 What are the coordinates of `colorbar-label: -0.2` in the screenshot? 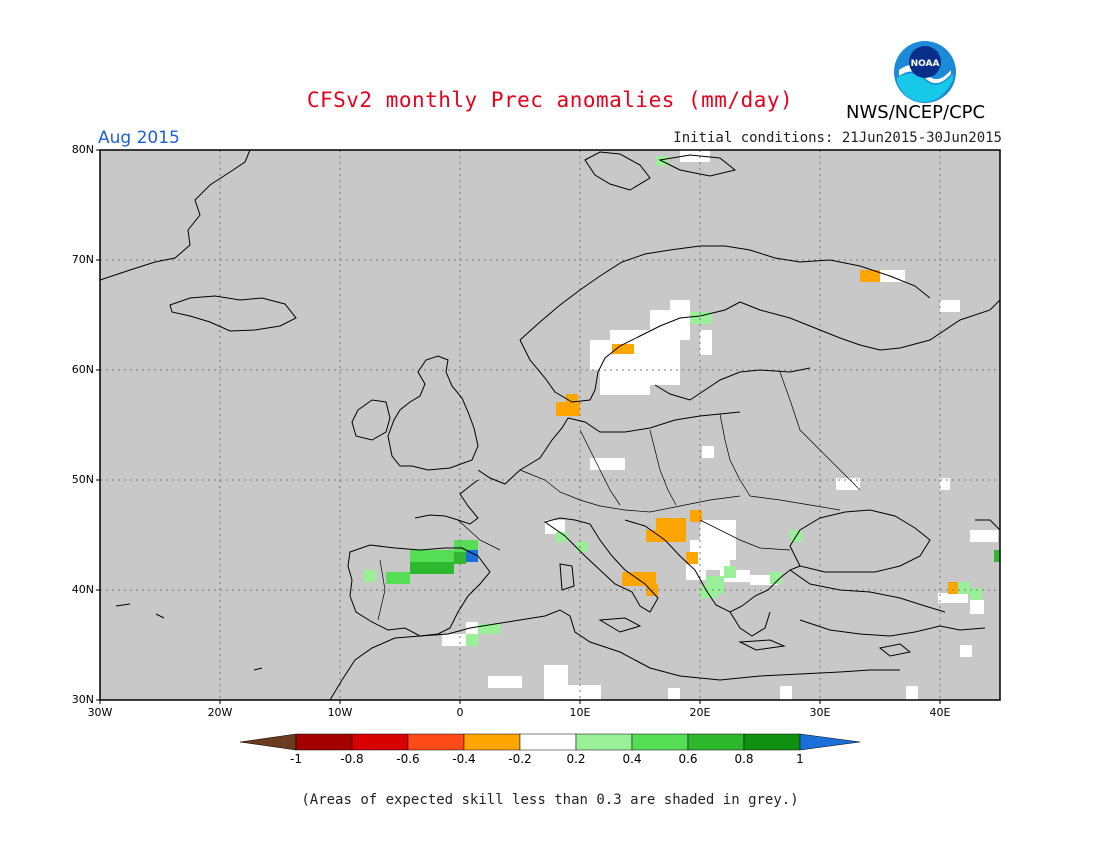 It's located at (520, 759).